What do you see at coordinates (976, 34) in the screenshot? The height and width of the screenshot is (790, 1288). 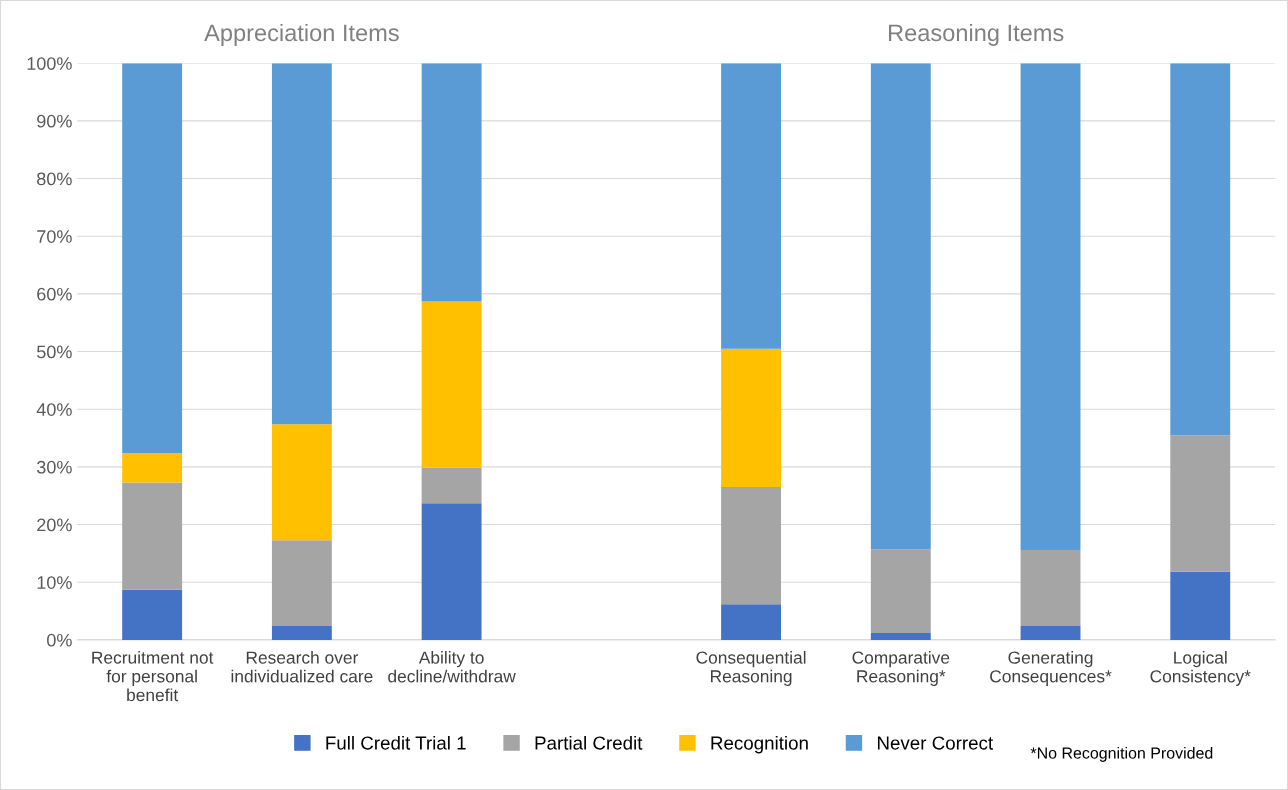 I see `text: Reasoning Items` at bounding box center [976, 34].